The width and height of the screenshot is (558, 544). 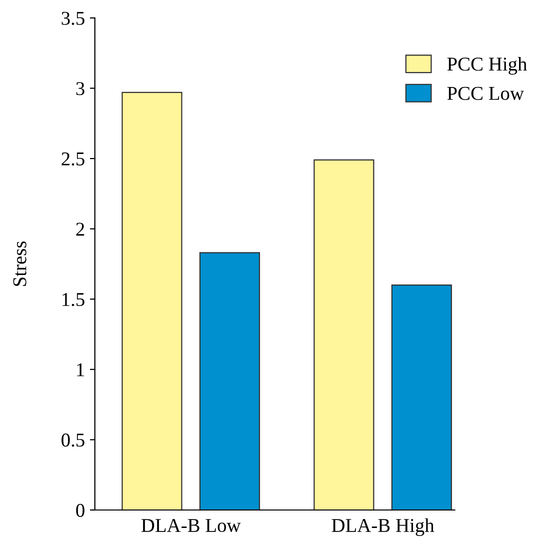 I want to click on y-tick-label: 3.5, so click(x=73, y=18).